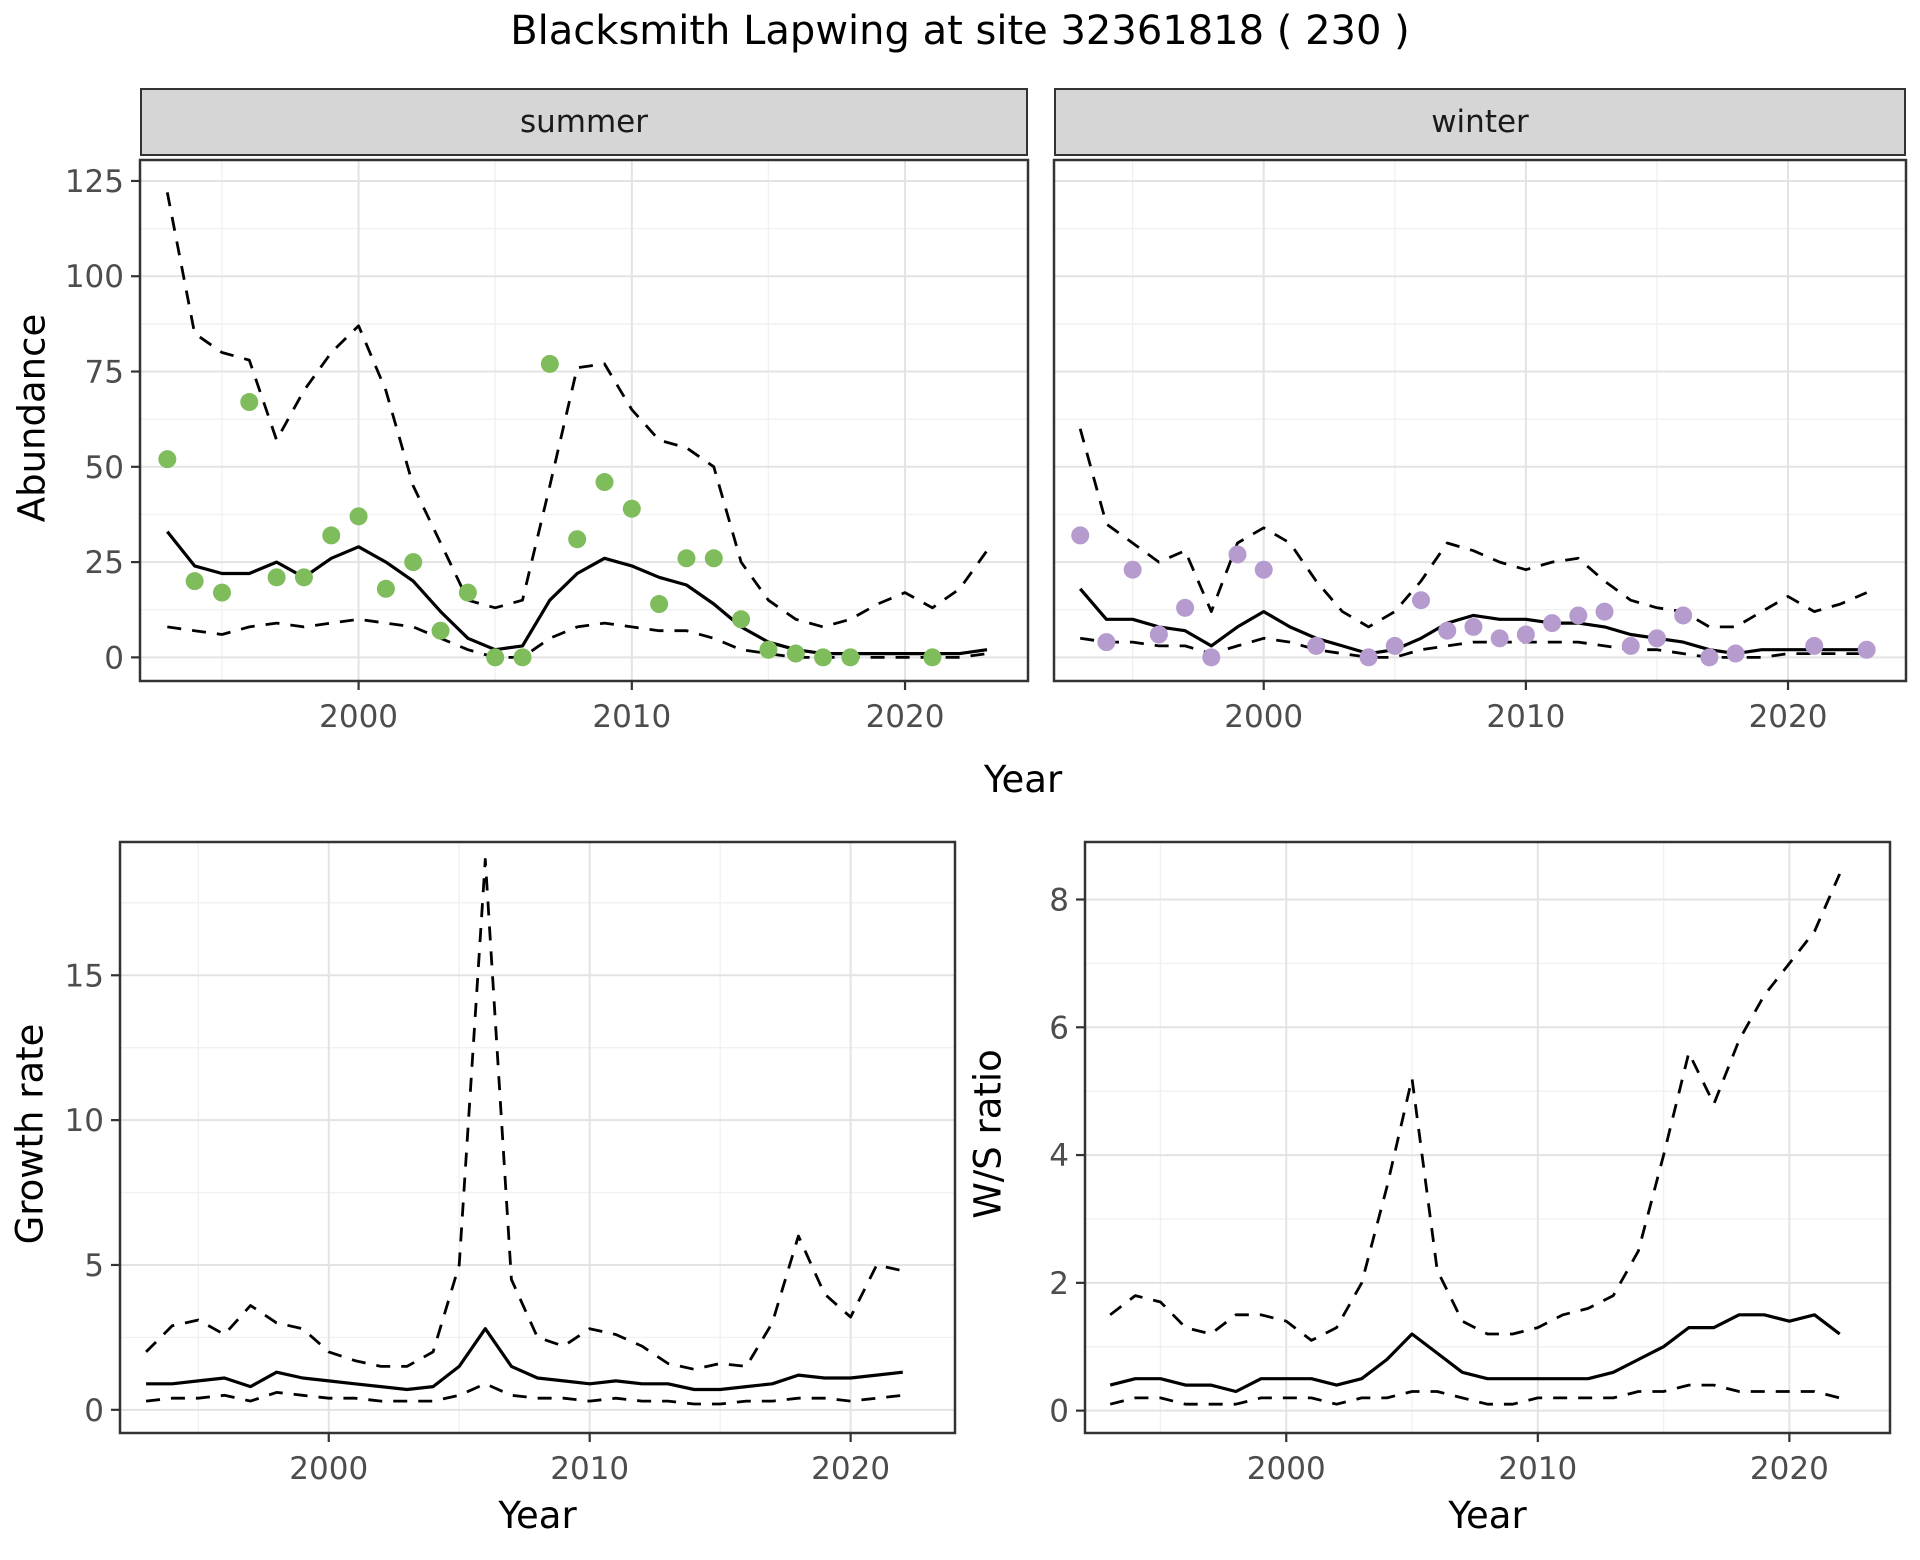 Image resolution: width=1920 pixels, height=1560 pixels. I want to click on svg-text: 5, so click(94, 1266).